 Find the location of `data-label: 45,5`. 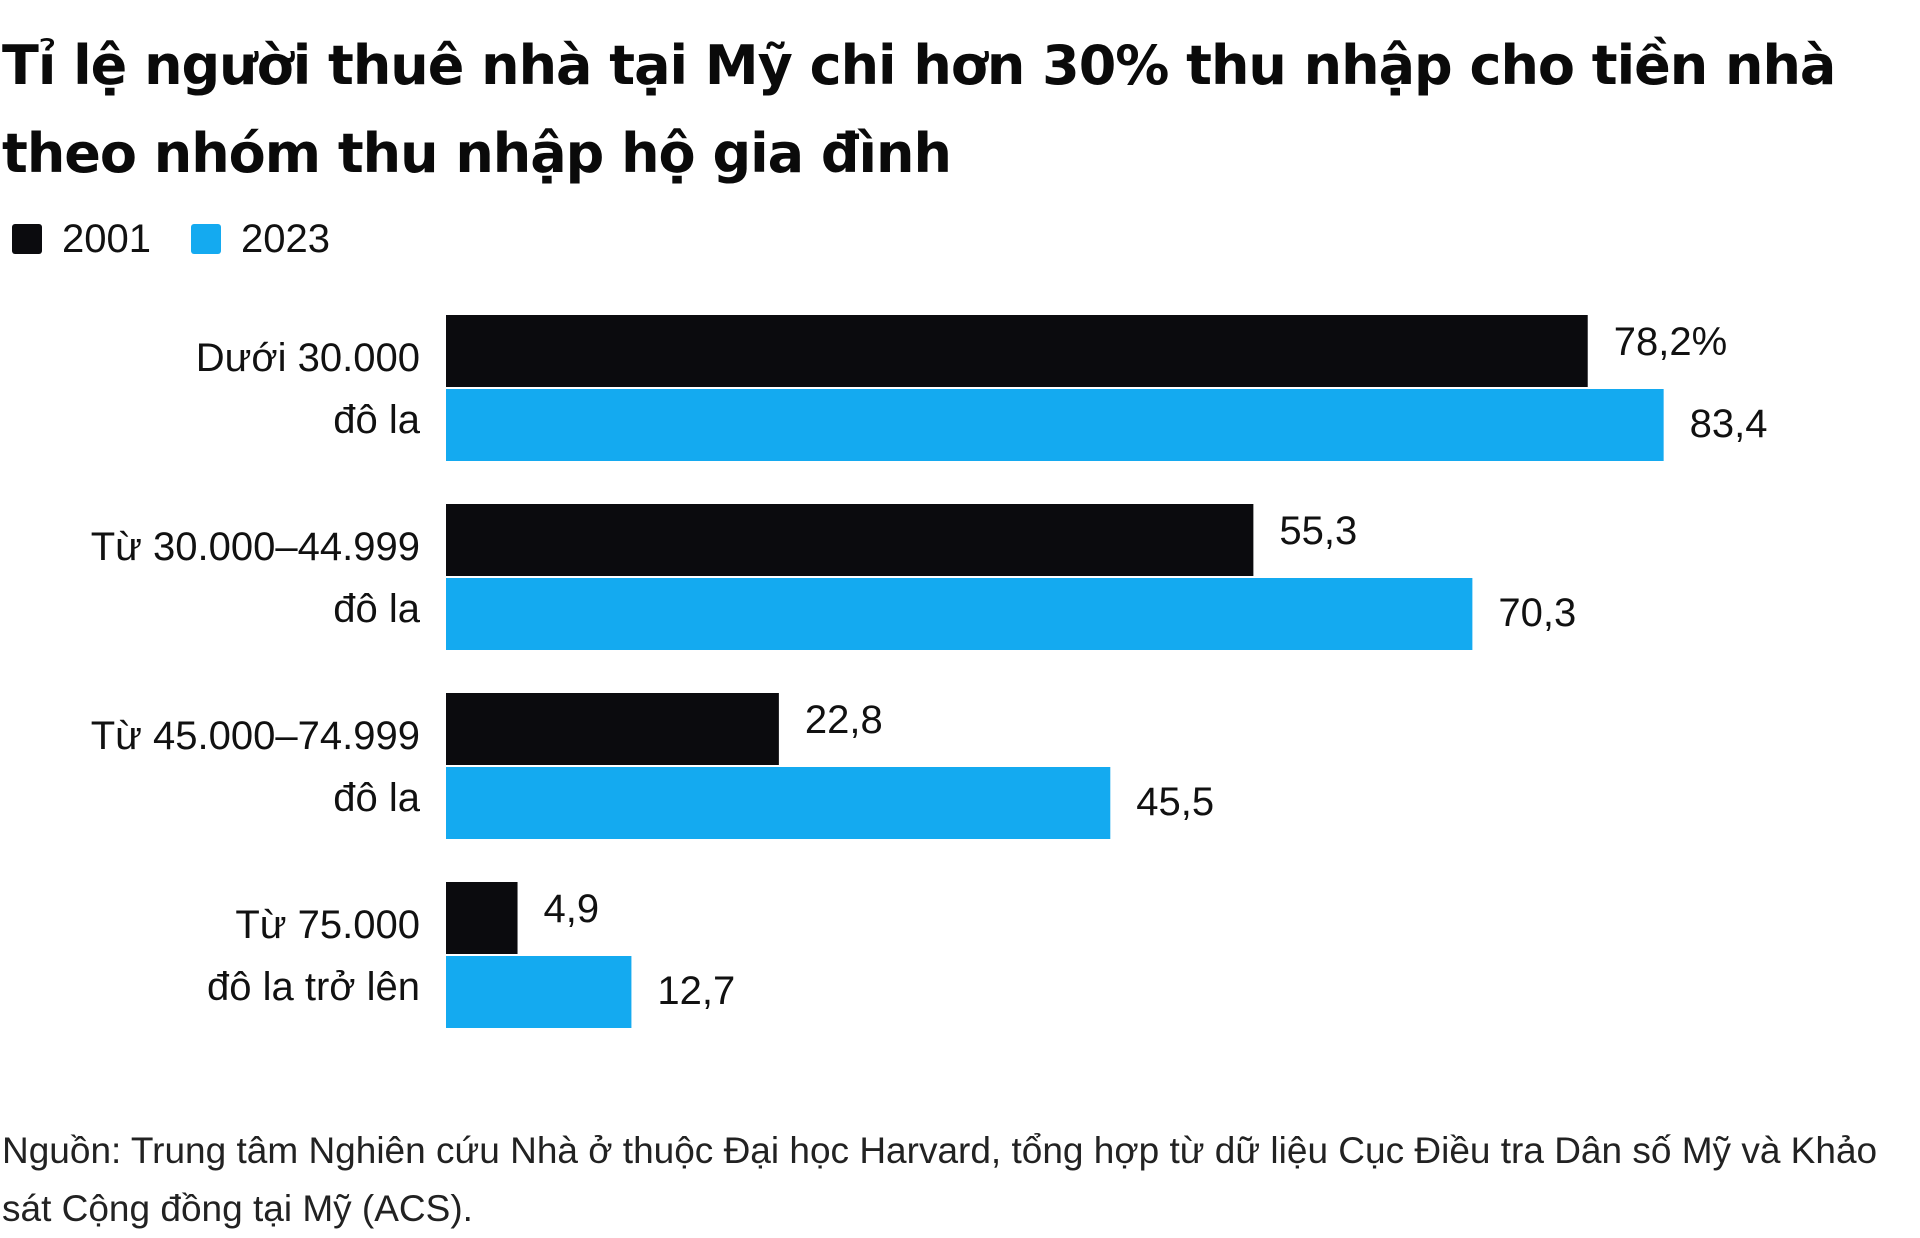

data-label: 45,5 is located at coordinates (1175, 802).